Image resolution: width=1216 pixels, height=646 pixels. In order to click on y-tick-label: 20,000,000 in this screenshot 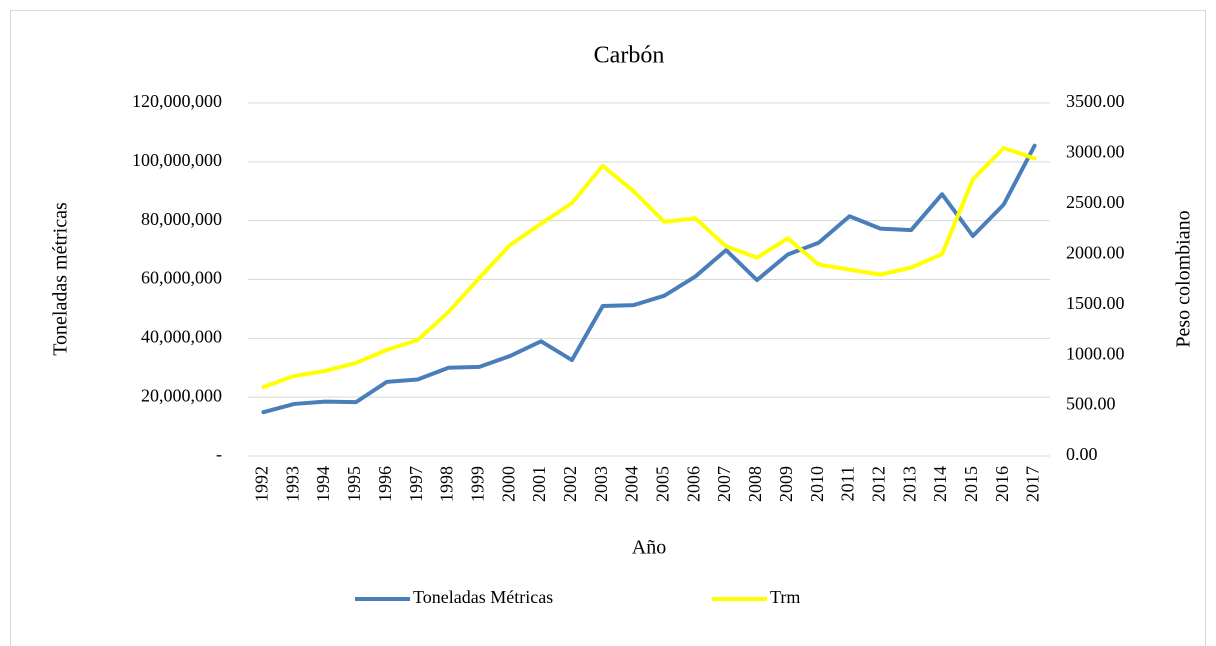, I will do `click(181, 395)`.